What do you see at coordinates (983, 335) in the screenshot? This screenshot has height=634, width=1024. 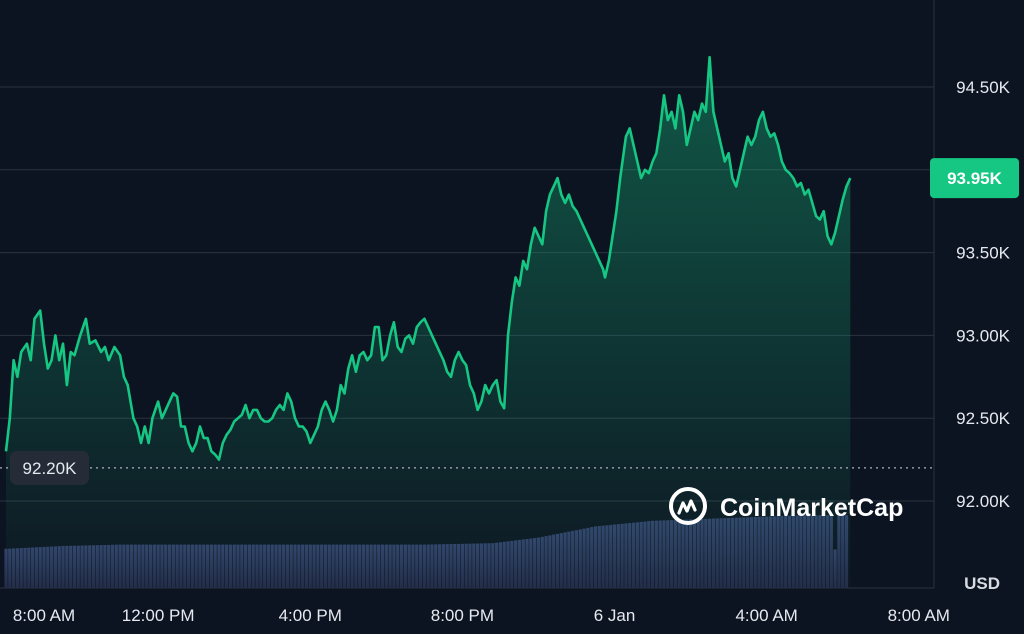 I see `y-tick-label: 93.00K` at bounding box center [983, 335].